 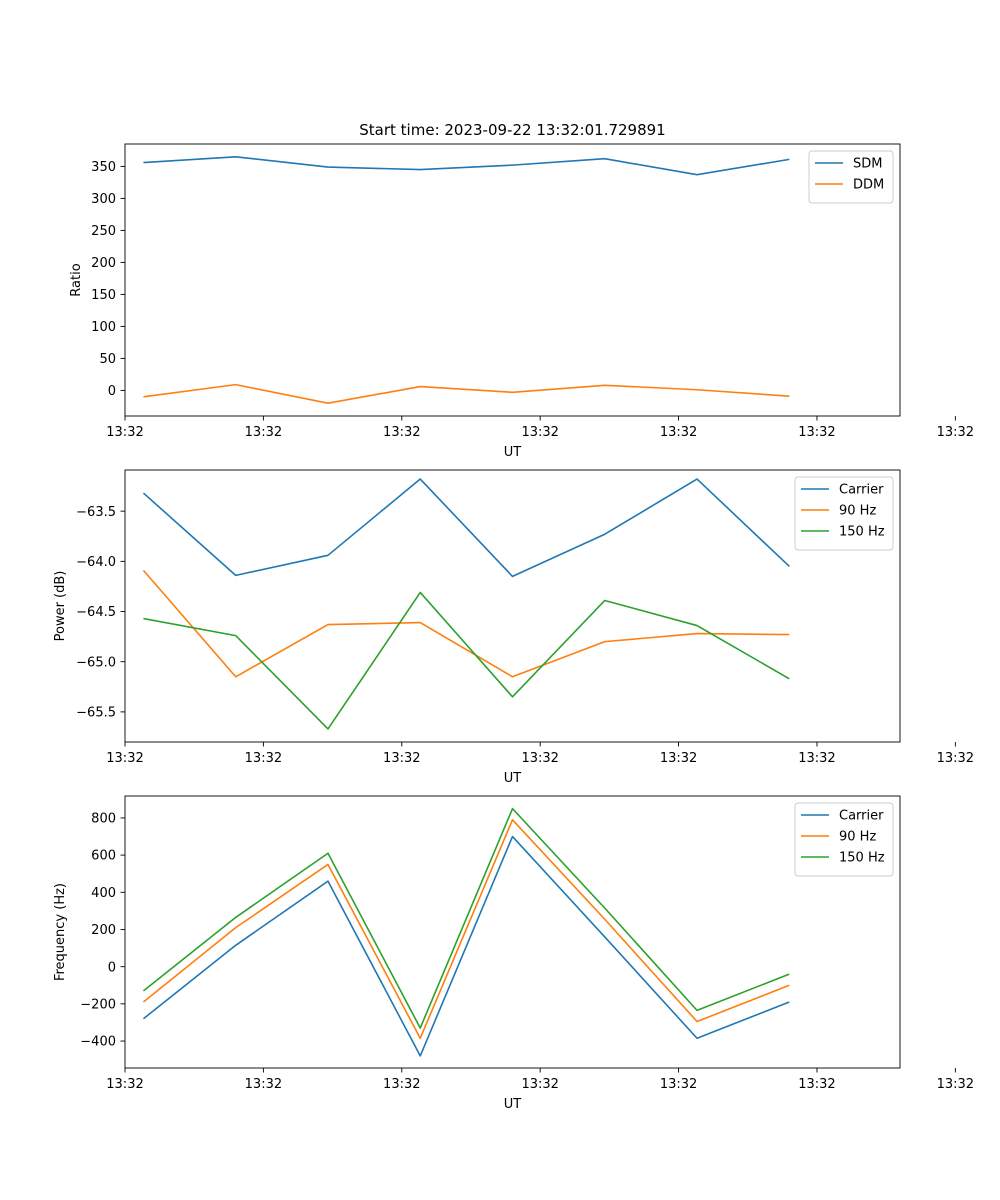 I want to click on y-tick-label: 300, so click(x=103, y=199).